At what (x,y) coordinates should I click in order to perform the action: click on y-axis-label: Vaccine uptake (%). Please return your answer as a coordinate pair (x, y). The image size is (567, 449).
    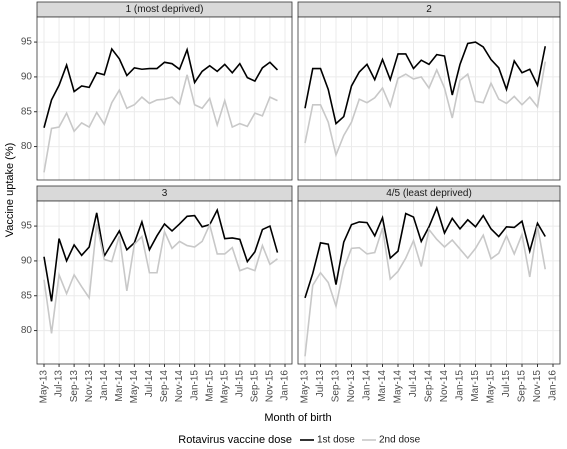
    Looking at the image, I should click on (10, 190).